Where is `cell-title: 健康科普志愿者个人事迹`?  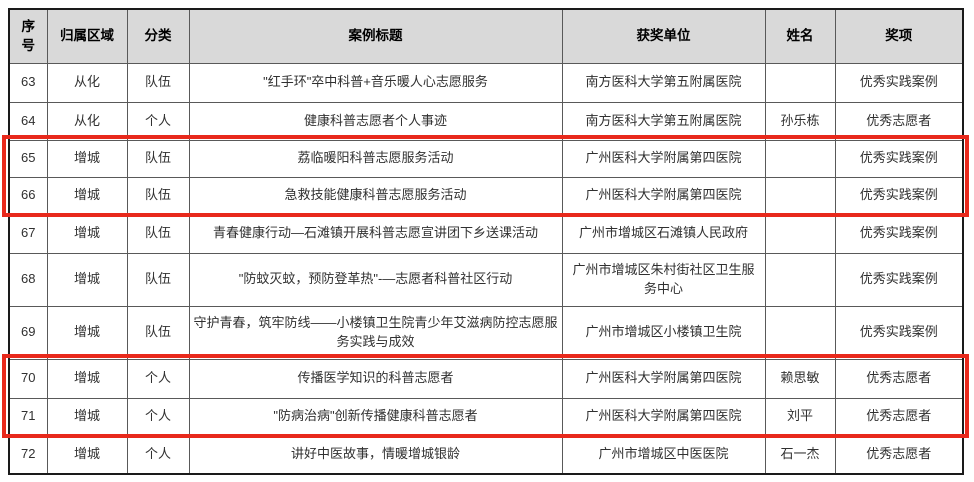
cell-title: 健康科普志愿者个人事迹 is located at coordinates (375, 121).